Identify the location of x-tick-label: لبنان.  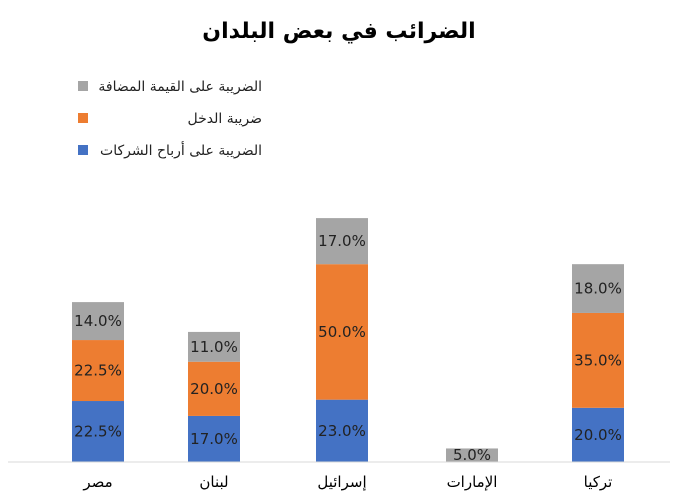
(213, 482).